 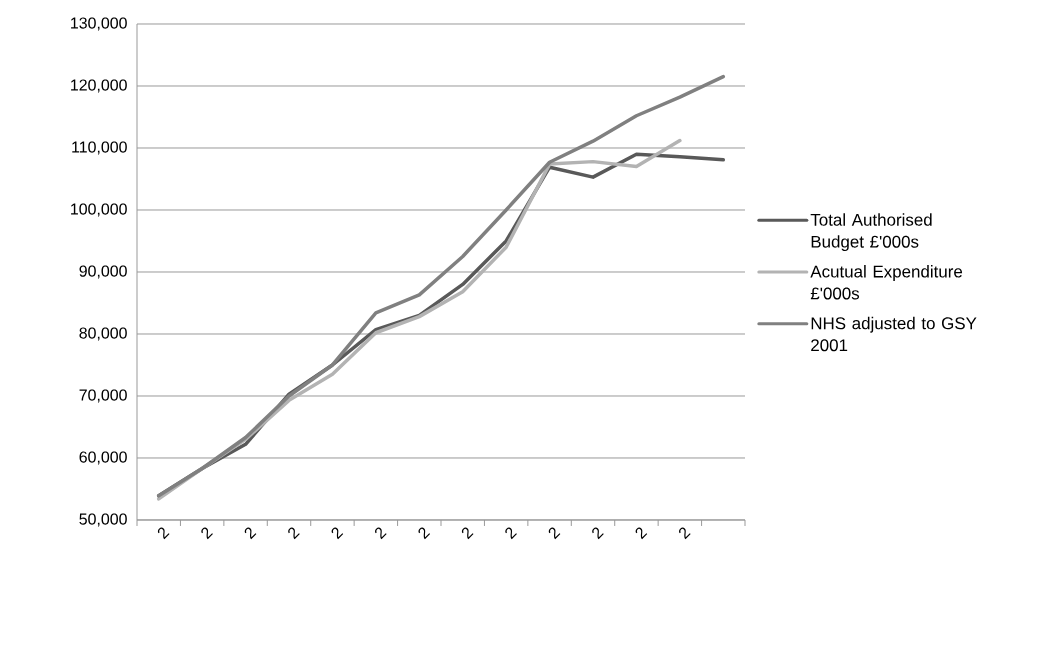 I want to click on legend-label: Acutual Expenditure £'000s, so click(x=886, y=282).